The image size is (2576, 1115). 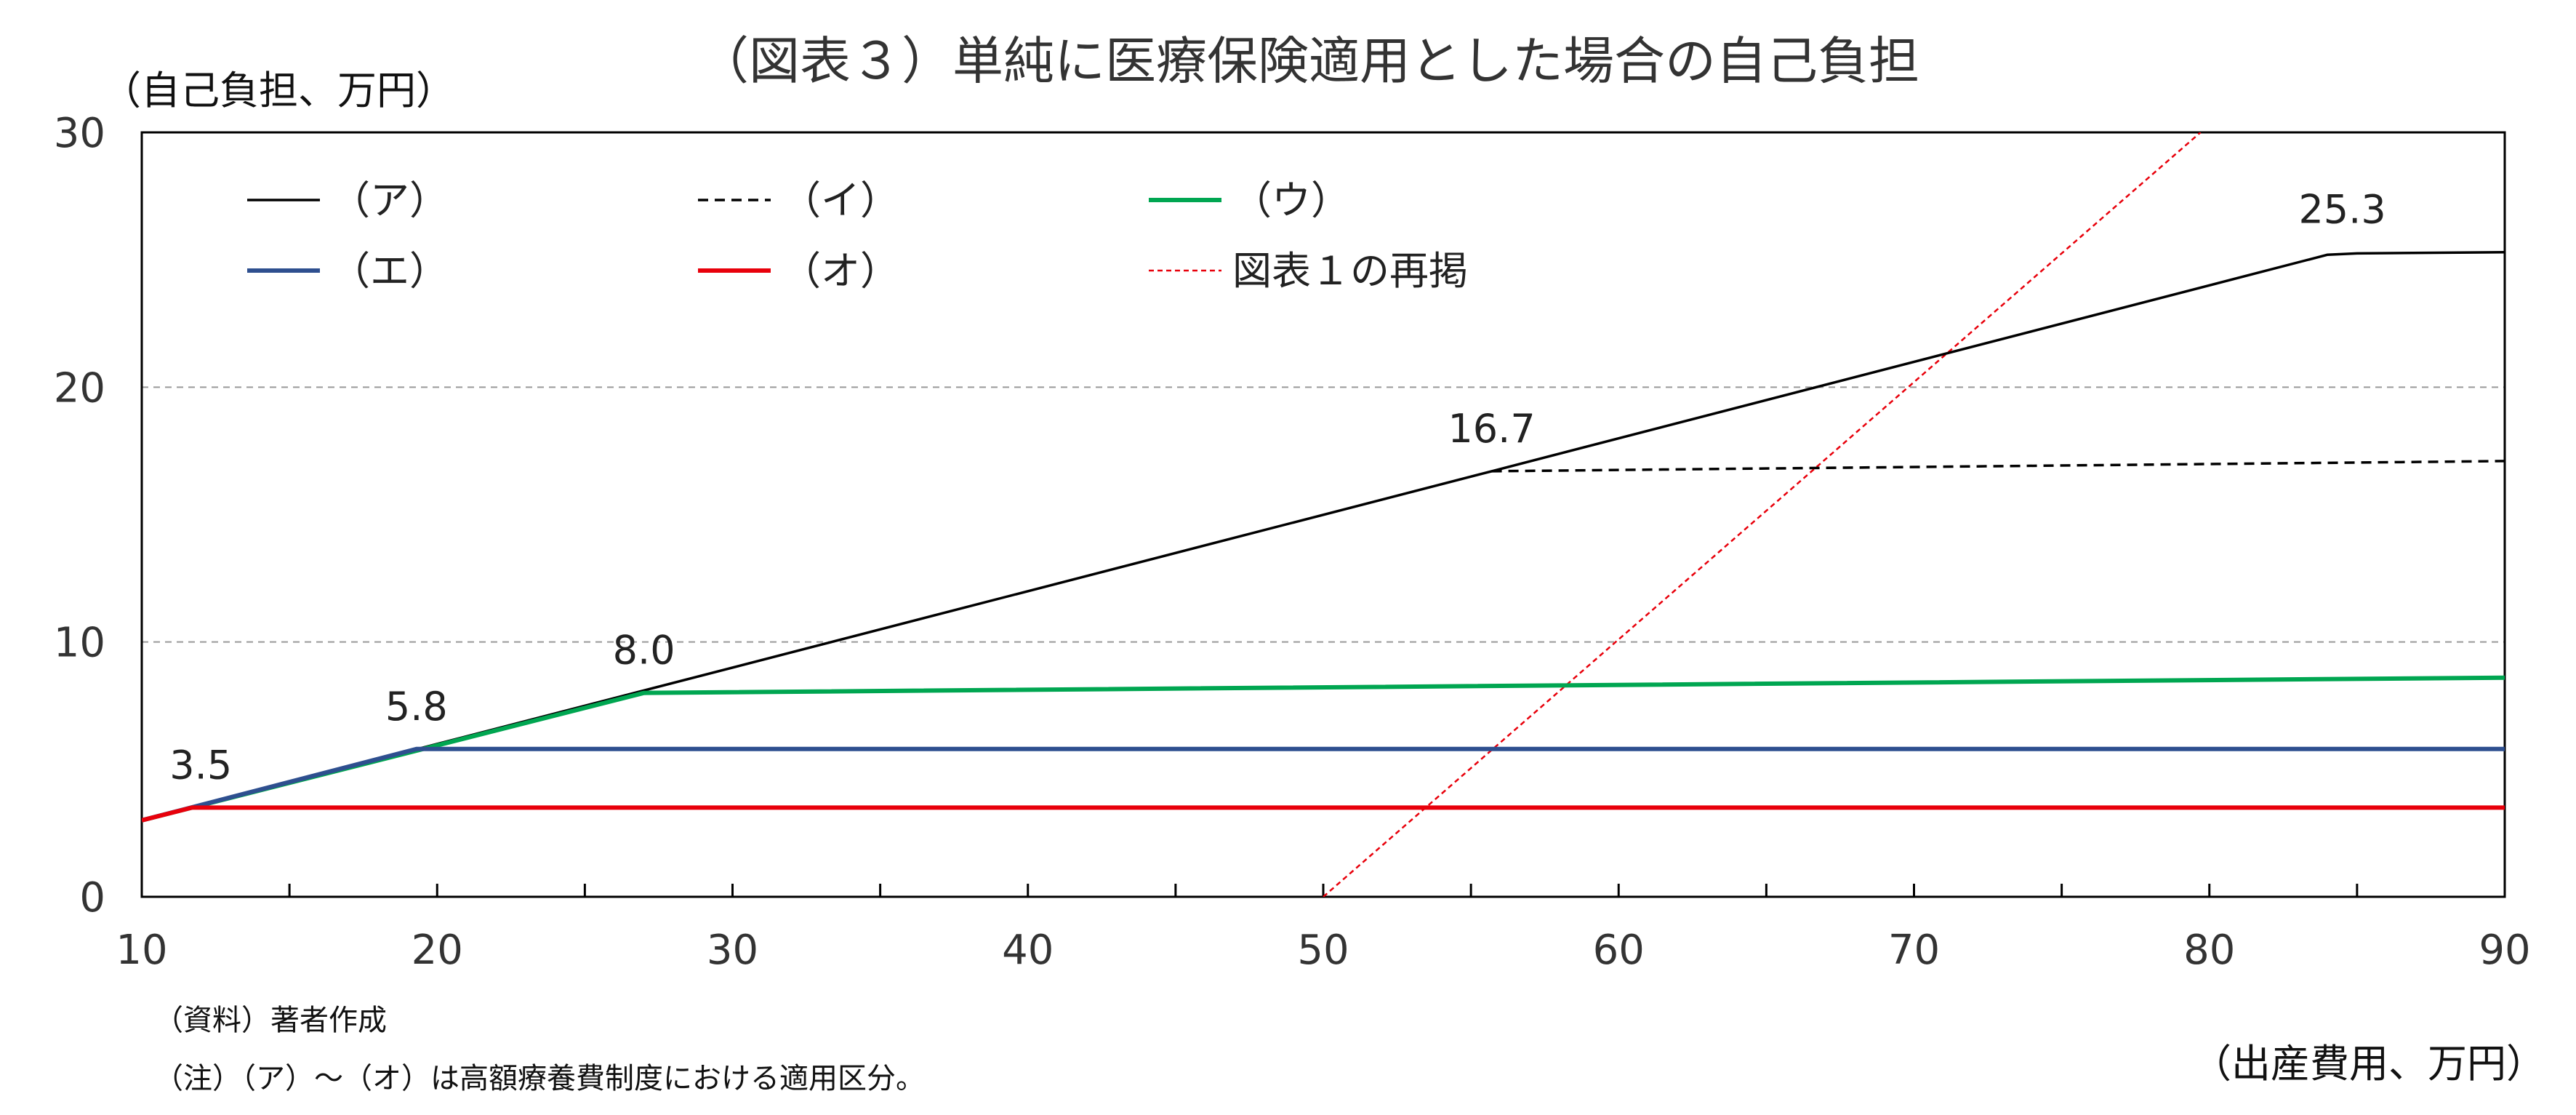 What do you see at coordinates (1914, 950) in the screenshot?
I see `x-tick-label: 70` at bounding box center [1914, 950].